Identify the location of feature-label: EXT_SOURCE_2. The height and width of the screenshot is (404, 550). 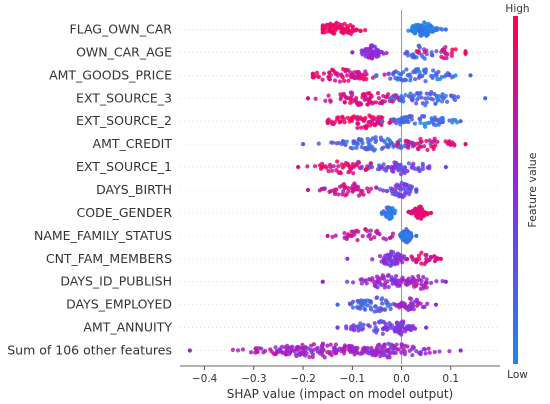
(124, 120).